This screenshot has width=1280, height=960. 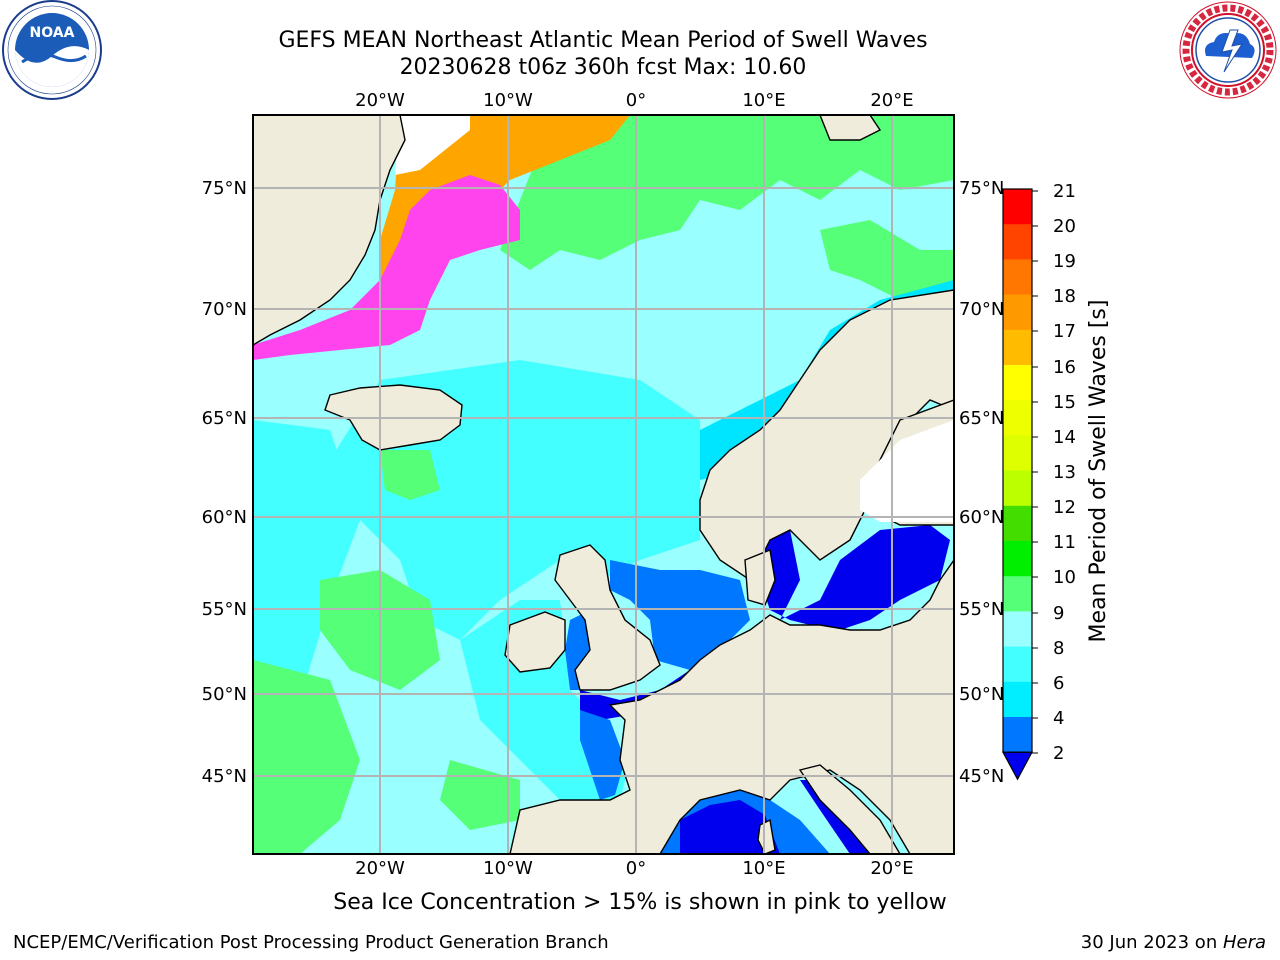 I want to click on north-sea, so click(x=680, y=615).